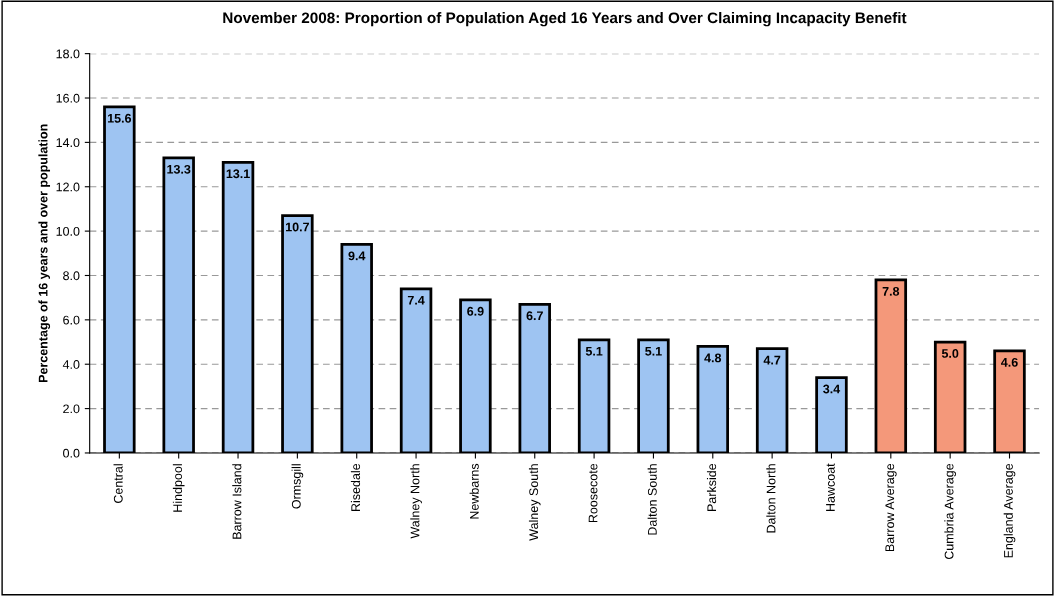 The width and height of the screenshot is (1055, 596). Describe the element at coordinates (71, 409) in the screenshot. I see `y-tick-label: 2.0` at that location.